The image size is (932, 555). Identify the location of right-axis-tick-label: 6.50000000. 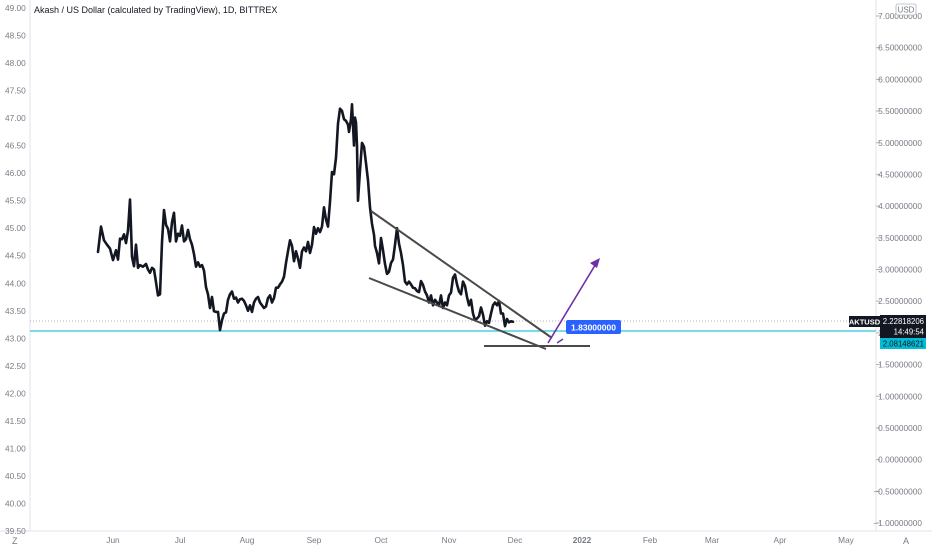
(900, 48).